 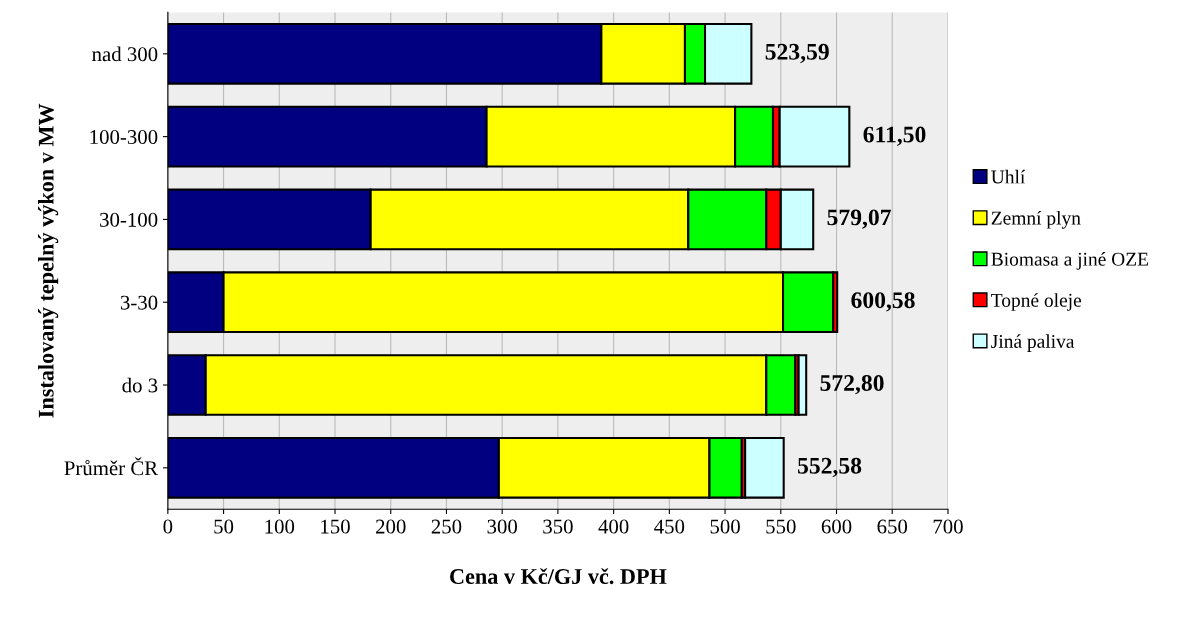 What do you see at coordinates (892, 526) in the screenshot?
I see `x-tick-label: 650` at bounding box center [892, 526].